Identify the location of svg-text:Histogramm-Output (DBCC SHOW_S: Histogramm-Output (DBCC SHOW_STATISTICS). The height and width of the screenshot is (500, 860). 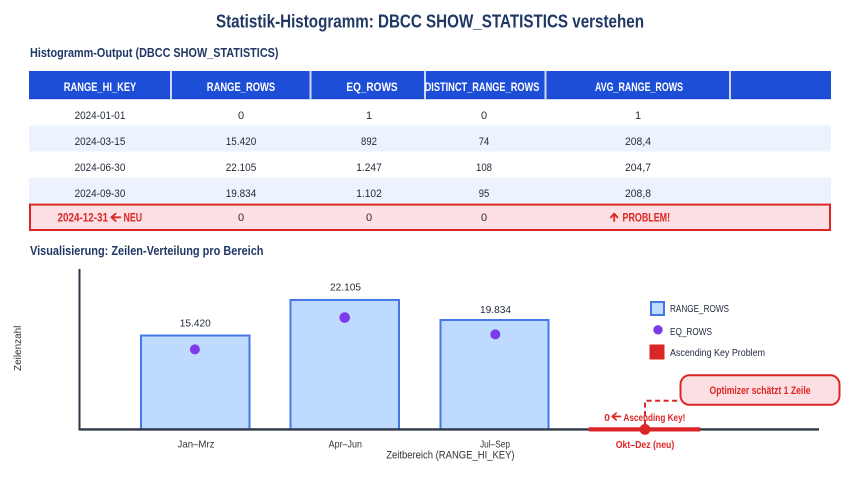
(154, 52).